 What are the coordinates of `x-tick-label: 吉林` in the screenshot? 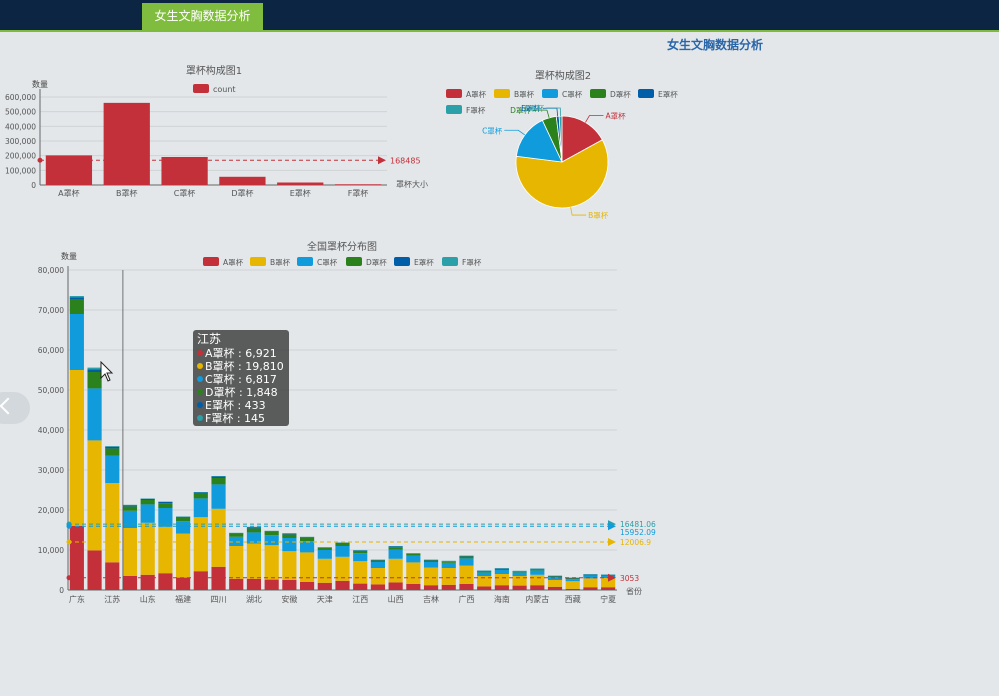 It's located at (431, 599).